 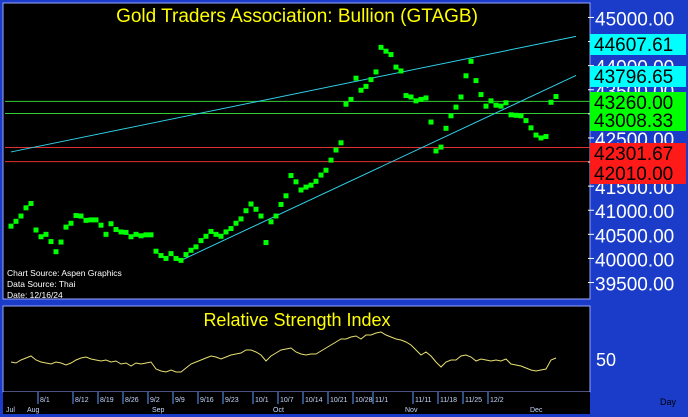 What do you see at coordinates (634, 285) in the screenshot?
I see `y-axis-tick-label: 39500.00` at bounding box center [634, 285].